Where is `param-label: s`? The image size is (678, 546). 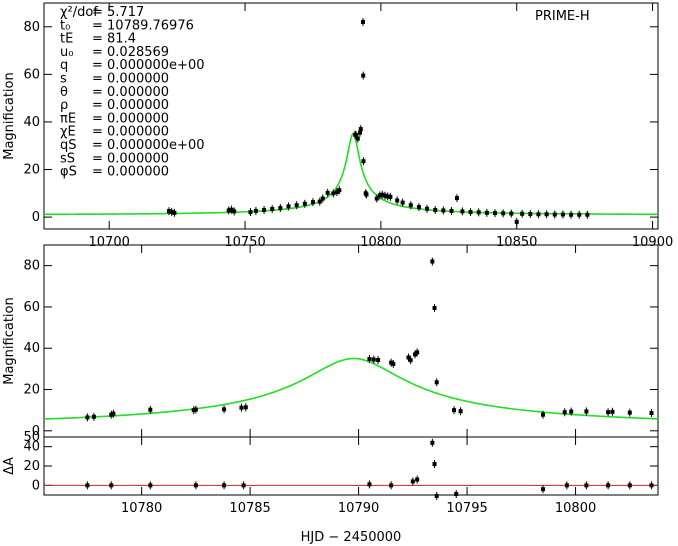
param-label: s is located at coordinates (63, 79).